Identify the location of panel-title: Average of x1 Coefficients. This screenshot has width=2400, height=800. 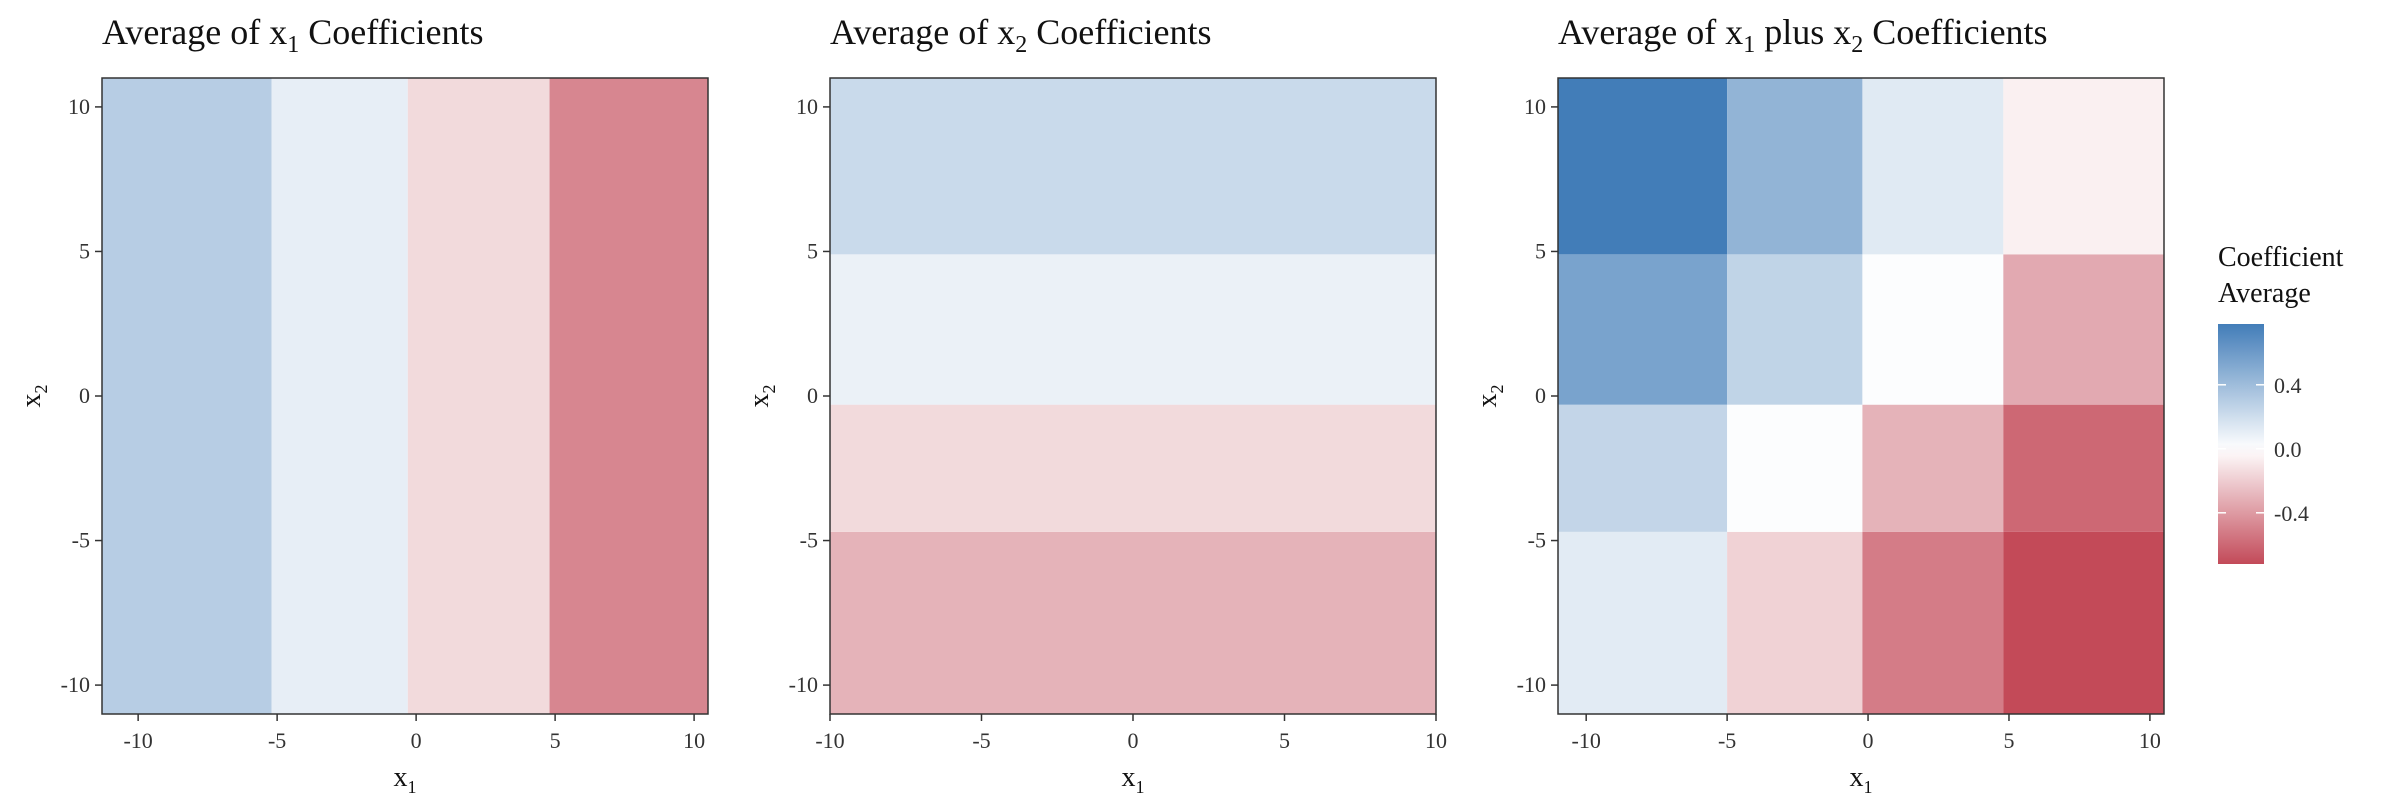
(293, 35).